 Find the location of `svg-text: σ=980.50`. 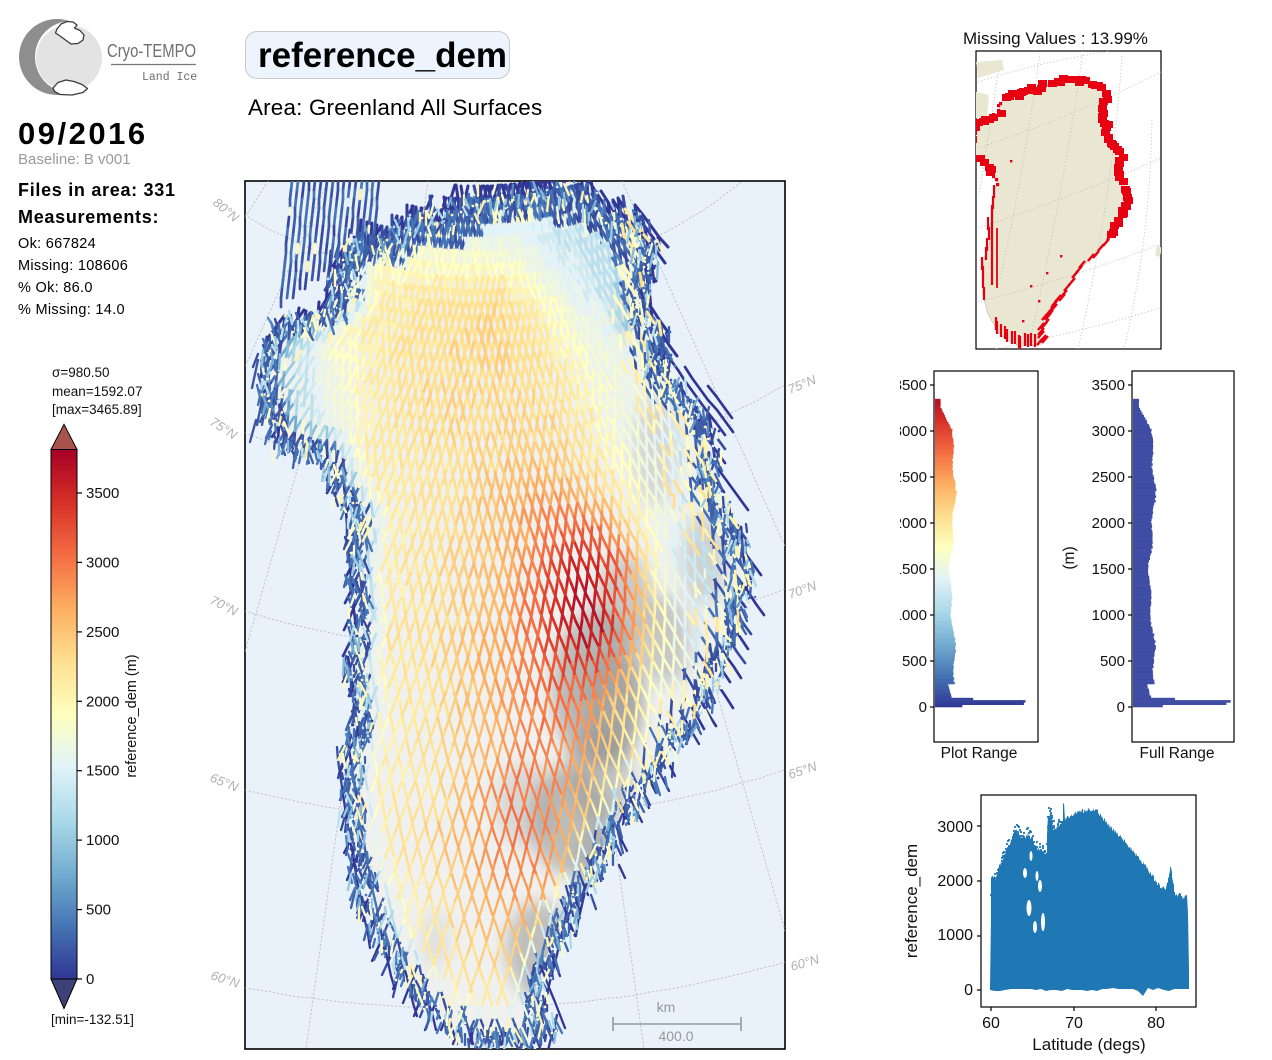

svg-text: σ=980.50 is located at coordinates (81, 372).